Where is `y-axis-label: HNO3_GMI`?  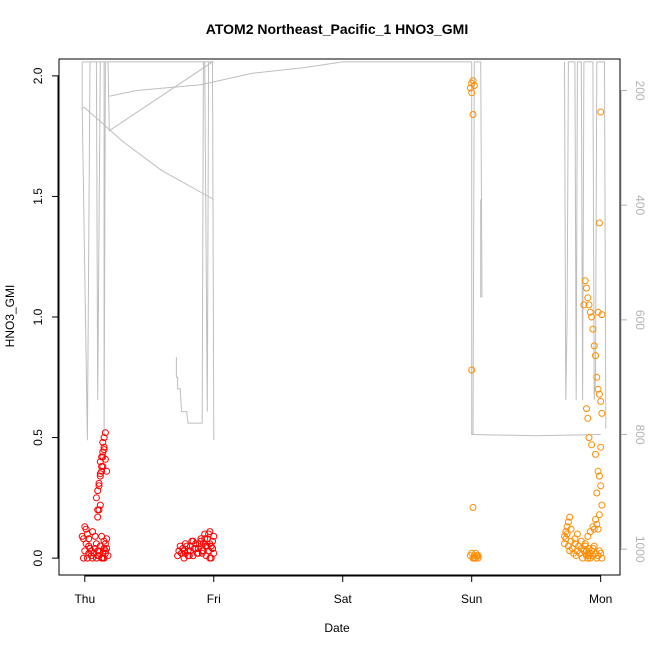
y-axis-label: HNO3_GMI is located at coordinates (10, 316).